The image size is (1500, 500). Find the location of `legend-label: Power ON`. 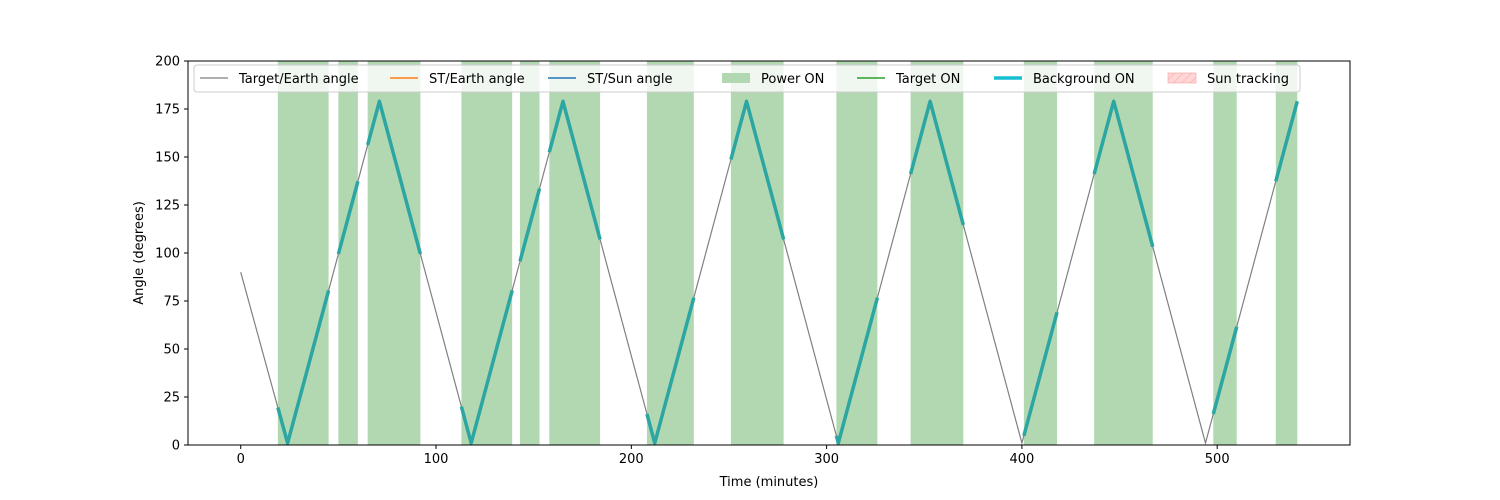

legend-label: Power ON is located at coordinates (792, 79).